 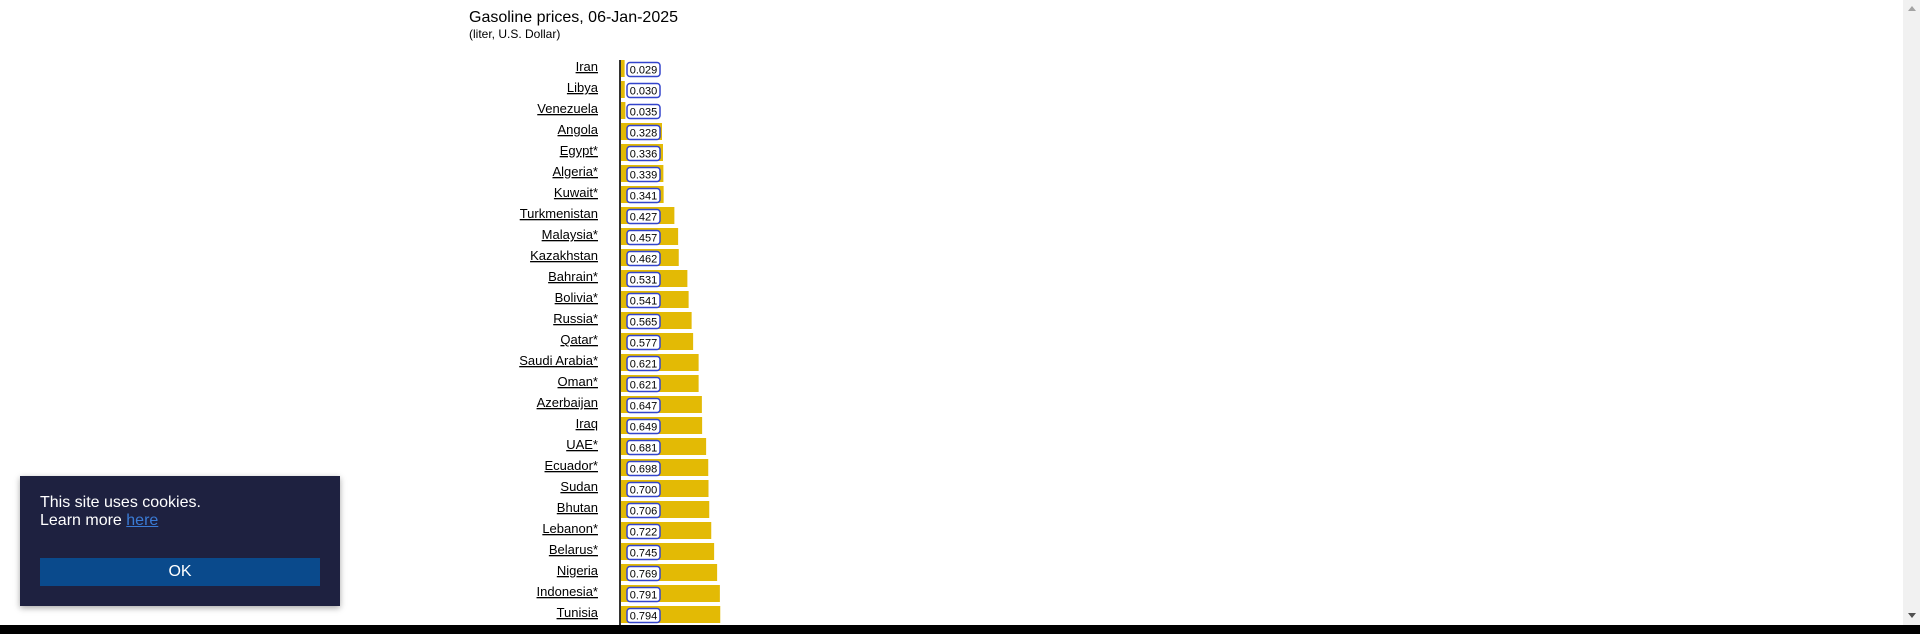 I want to click on value-label: 0.698, so click(x=644, y=470).